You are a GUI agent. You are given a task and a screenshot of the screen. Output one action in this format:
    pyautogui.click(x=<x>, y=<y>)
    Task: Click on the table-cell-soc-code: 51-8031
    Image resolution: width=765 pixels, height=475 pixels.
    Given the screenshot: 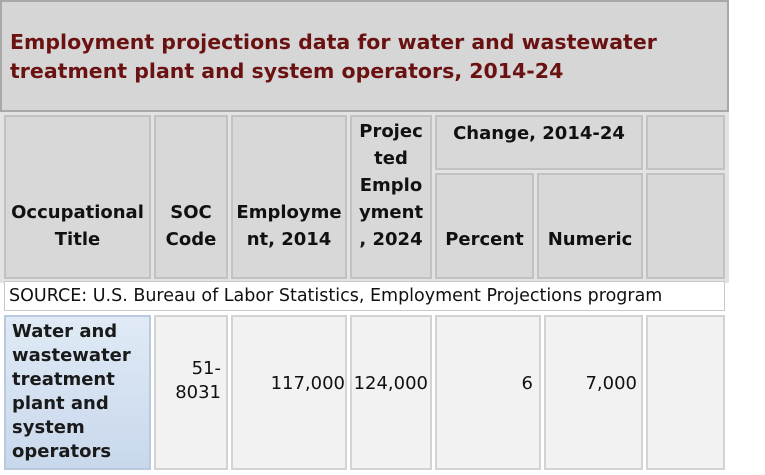 What is the action you would take?
    pyautogui.click(x=191, y=392)
    